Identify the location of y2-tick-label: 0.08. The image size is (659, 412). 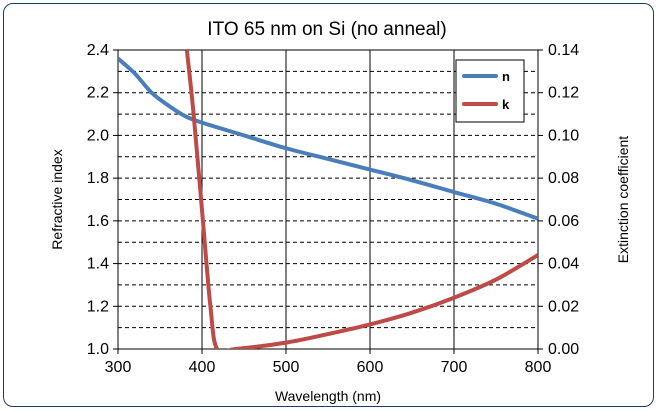
(563, 178).